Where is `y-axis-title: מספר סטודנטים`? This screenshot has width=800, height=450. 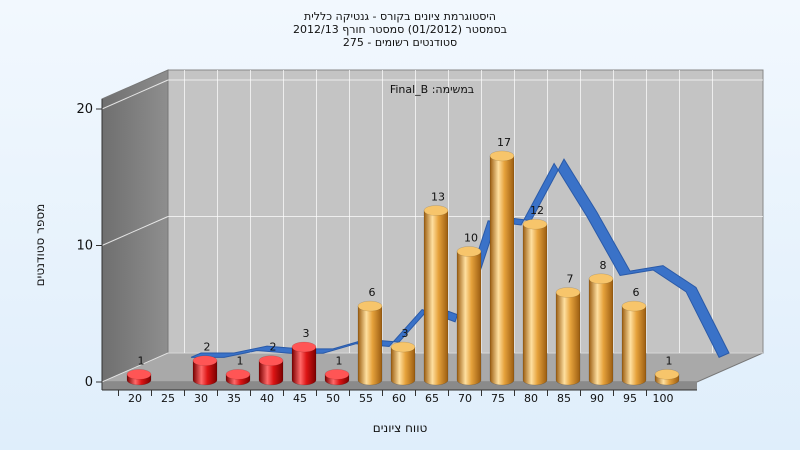
y-axis-title: מספר סטודנטים is located at coordinates (40, 245).